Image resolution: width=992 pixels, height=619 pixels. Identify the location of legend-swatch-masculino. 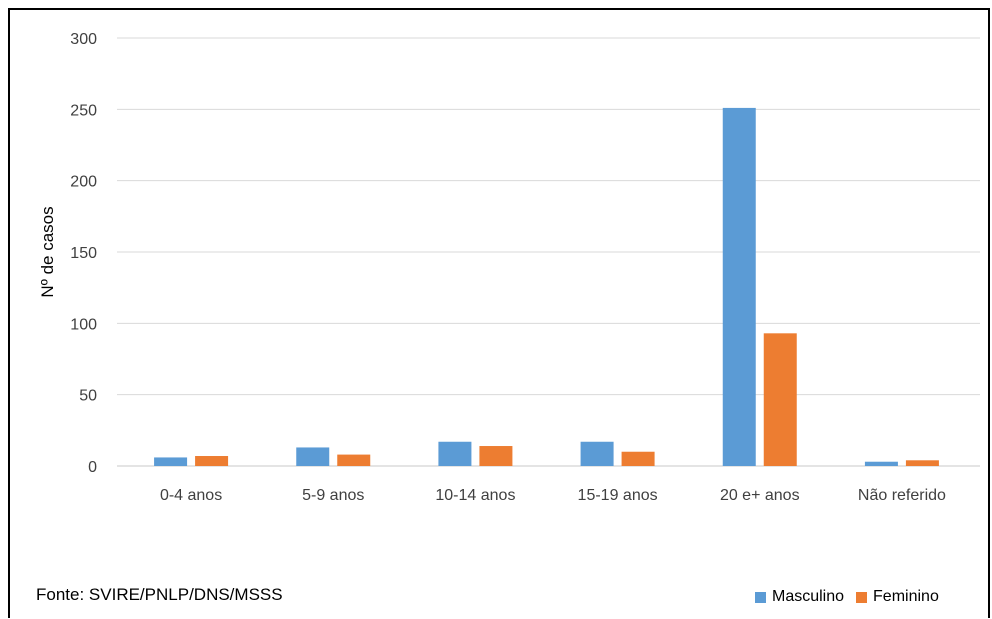
(760, 597).